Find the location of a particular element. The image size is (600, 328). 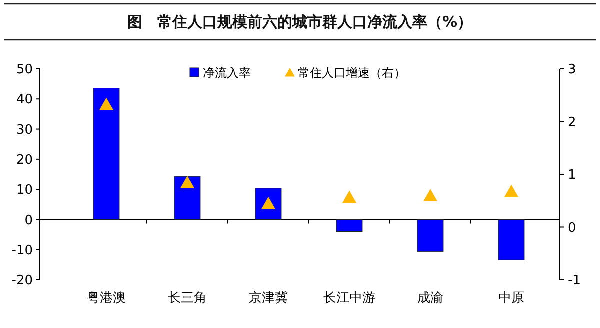

y2-tick-label: 0 is located at coordinates (572, 228).